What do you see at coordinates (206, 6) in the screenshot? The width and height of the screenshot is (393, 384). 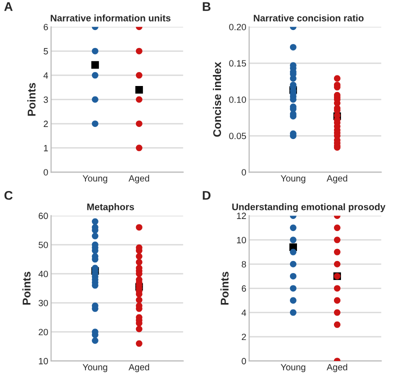 I see `text: B` at bounding box center [206, 6].